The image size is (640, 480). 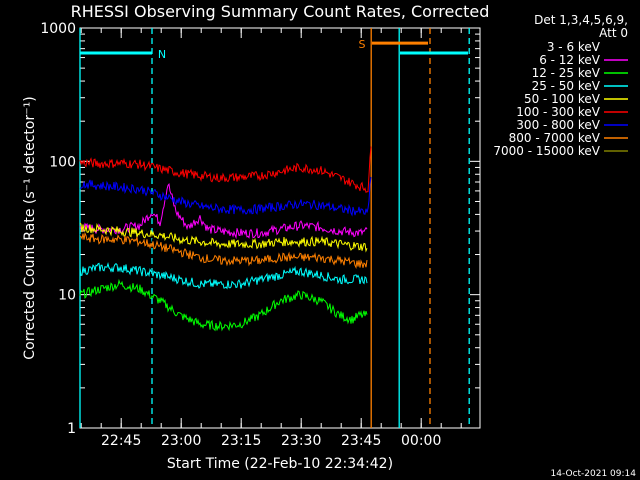 I want to click on y-axis-label: Corrected Count Rate (s⁻¹ detector⁻¹), so click(x=30, y=227).